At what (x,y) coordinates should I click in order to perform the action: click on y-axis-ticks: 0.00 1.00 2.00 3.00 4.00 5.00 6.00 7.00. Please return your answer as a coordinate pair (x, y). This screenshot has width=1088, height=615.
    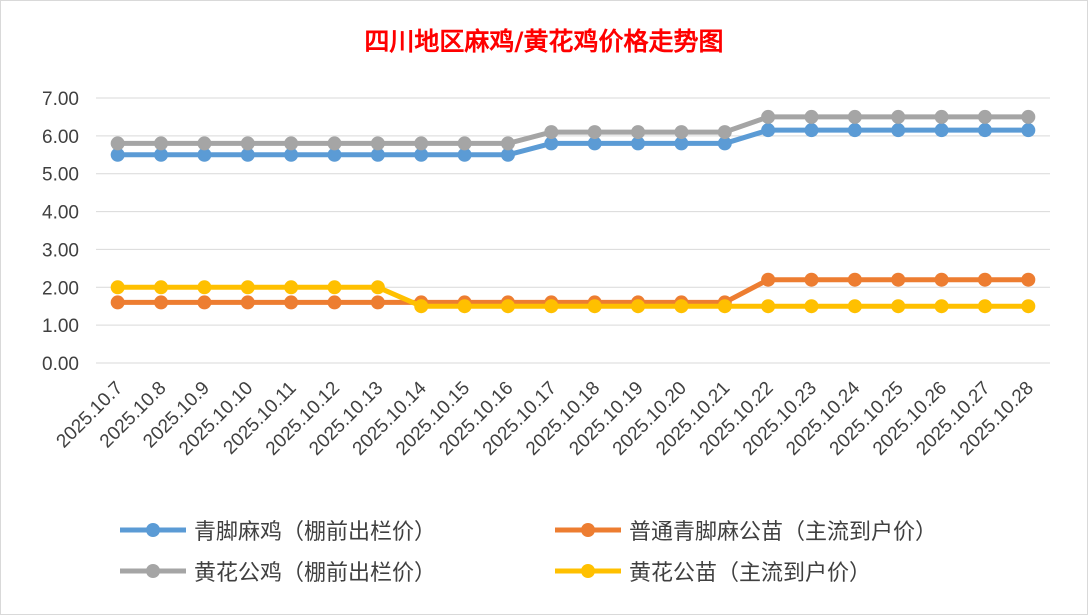
    Looking at the image, I should click on (60, 232).